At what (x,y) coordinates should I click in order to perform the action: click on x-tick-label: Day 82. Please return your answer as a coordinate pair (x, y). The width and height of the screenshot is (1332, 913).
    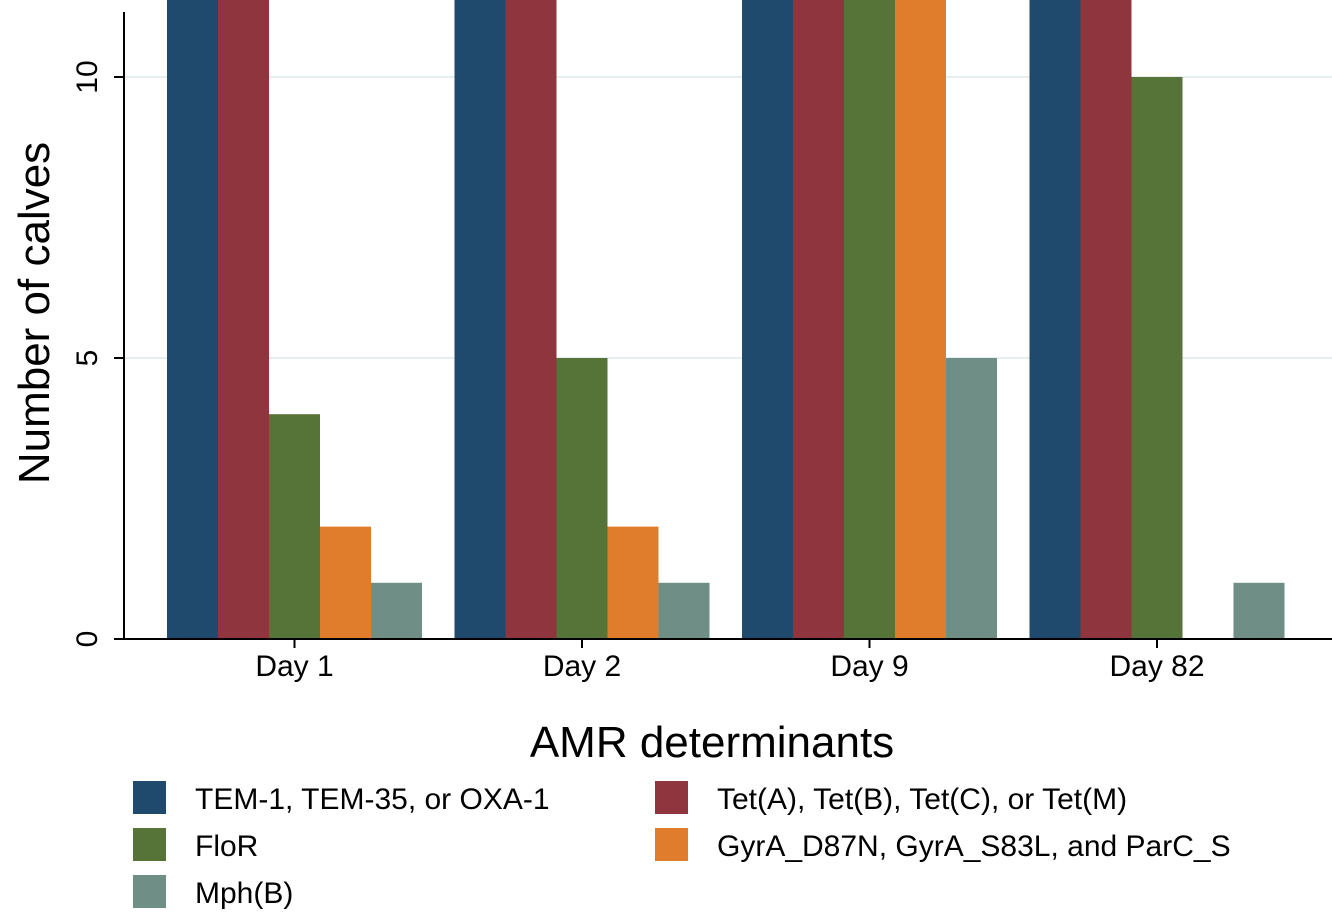
    Looking at the image, I should click on (1156, 666).